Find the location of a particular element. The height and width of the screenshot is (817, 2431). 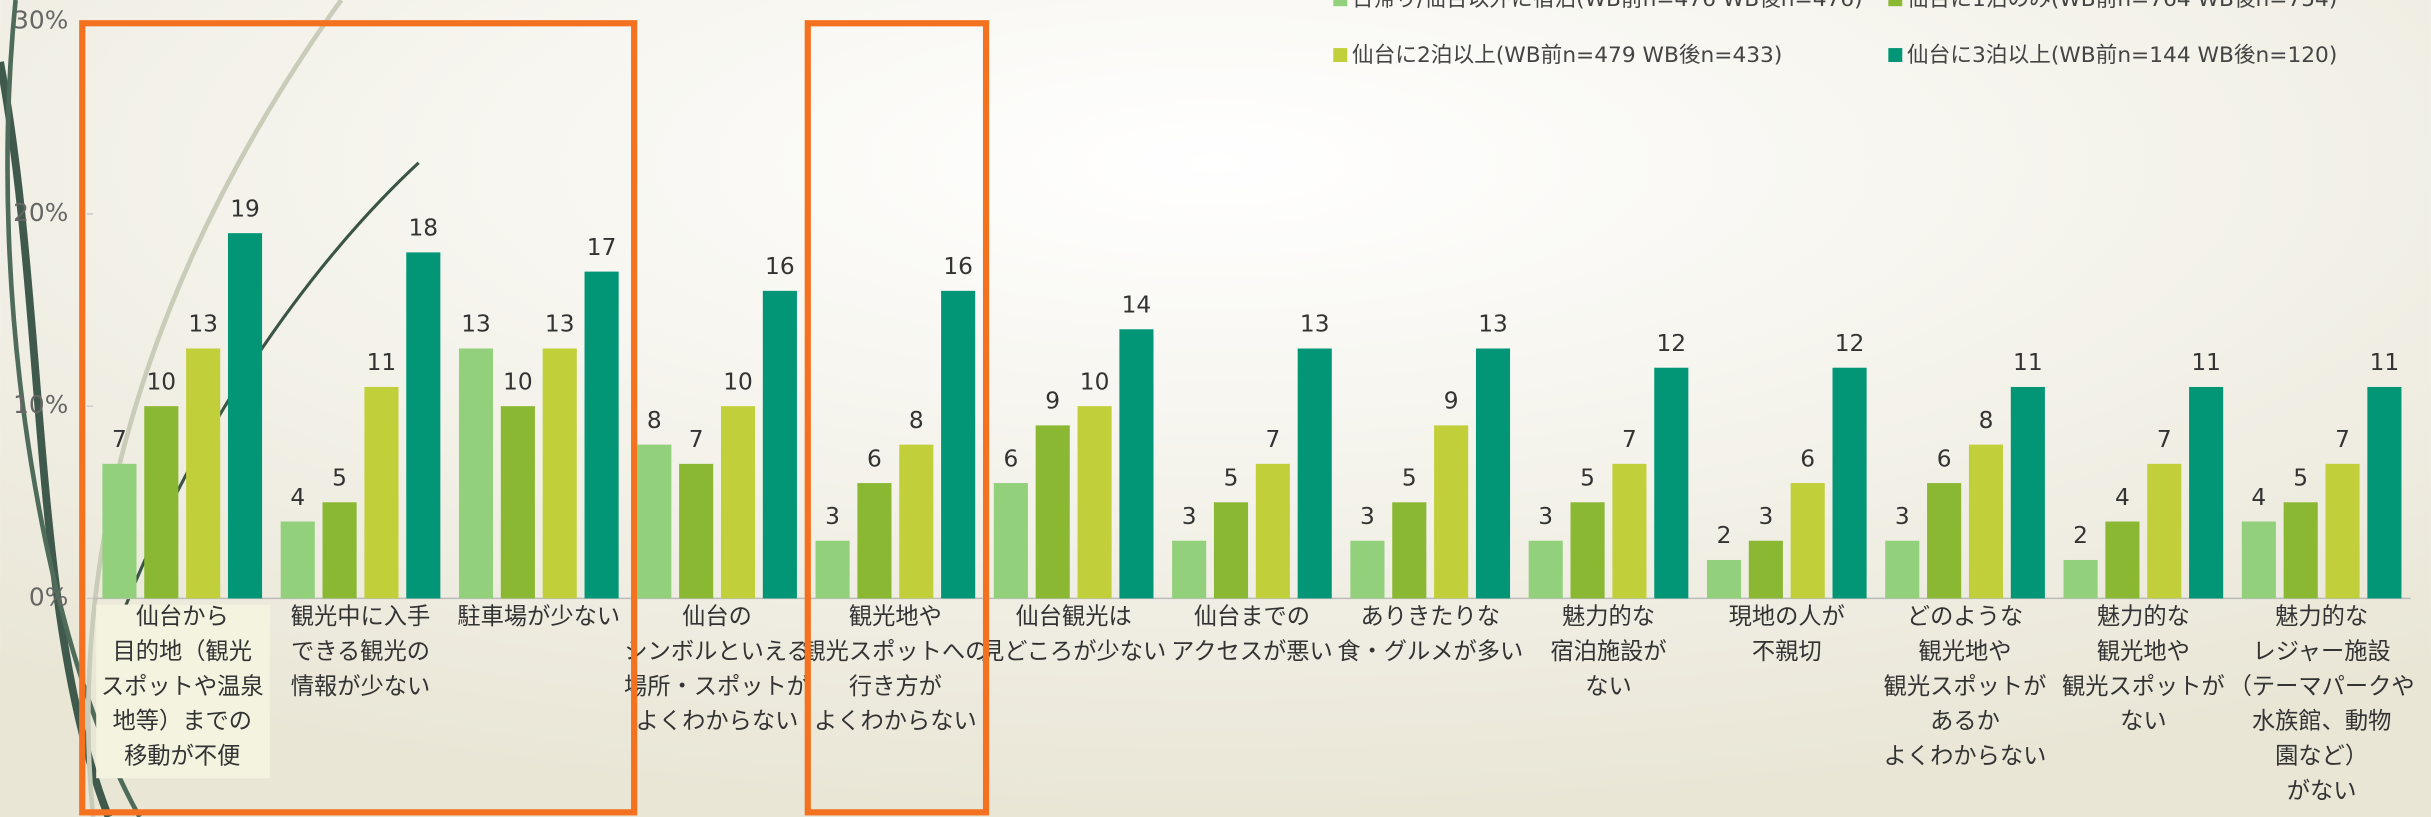

x-tick-label: 仙台までのアクセスが悪い is located at coordinates (1252, 634).